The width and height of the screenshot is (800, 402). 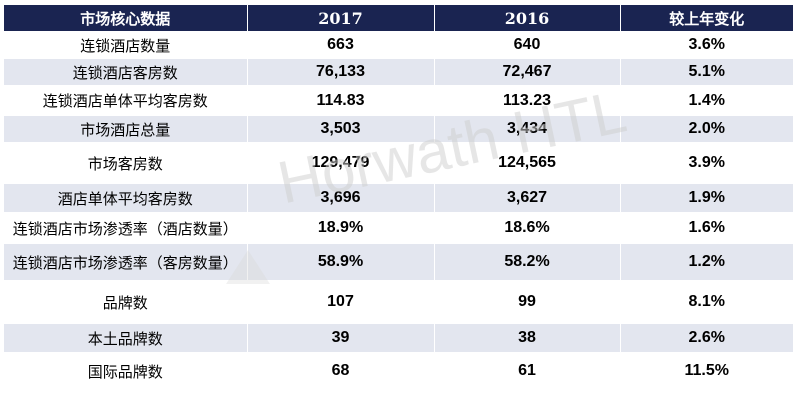 I want to click on table-header: 市场核心数据 2017 2016 较上年变化, so click(x=398, y=19).